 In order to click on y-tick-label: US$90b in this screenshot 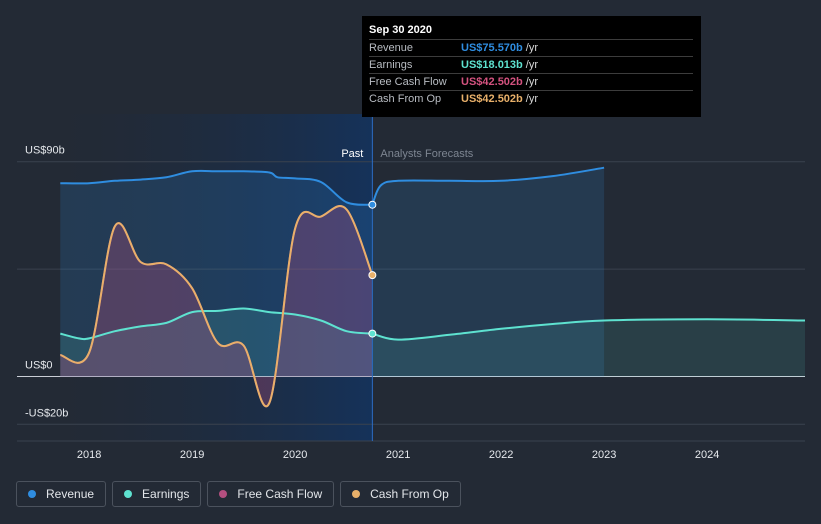, I will do `click(45, 151)`.